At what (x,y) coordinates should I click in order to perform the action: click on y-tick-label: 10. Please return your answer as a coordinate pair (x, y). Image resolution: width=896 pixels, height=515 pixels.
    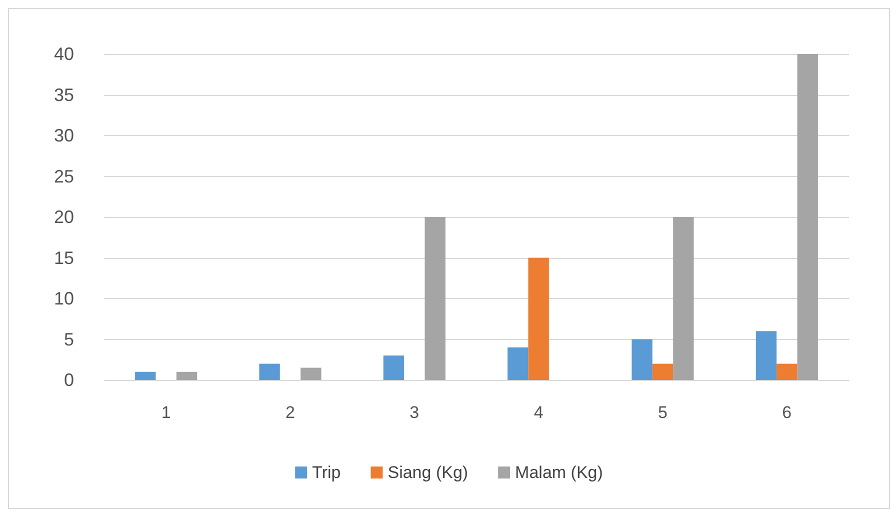
    Looking at the image, I should click on (64, 298).